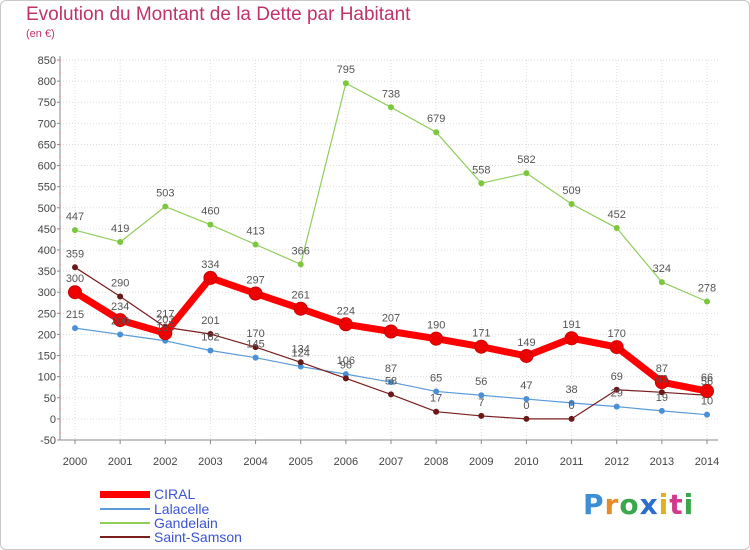  I want to click on data-label-saint-samson: 134, so click(301, 349).